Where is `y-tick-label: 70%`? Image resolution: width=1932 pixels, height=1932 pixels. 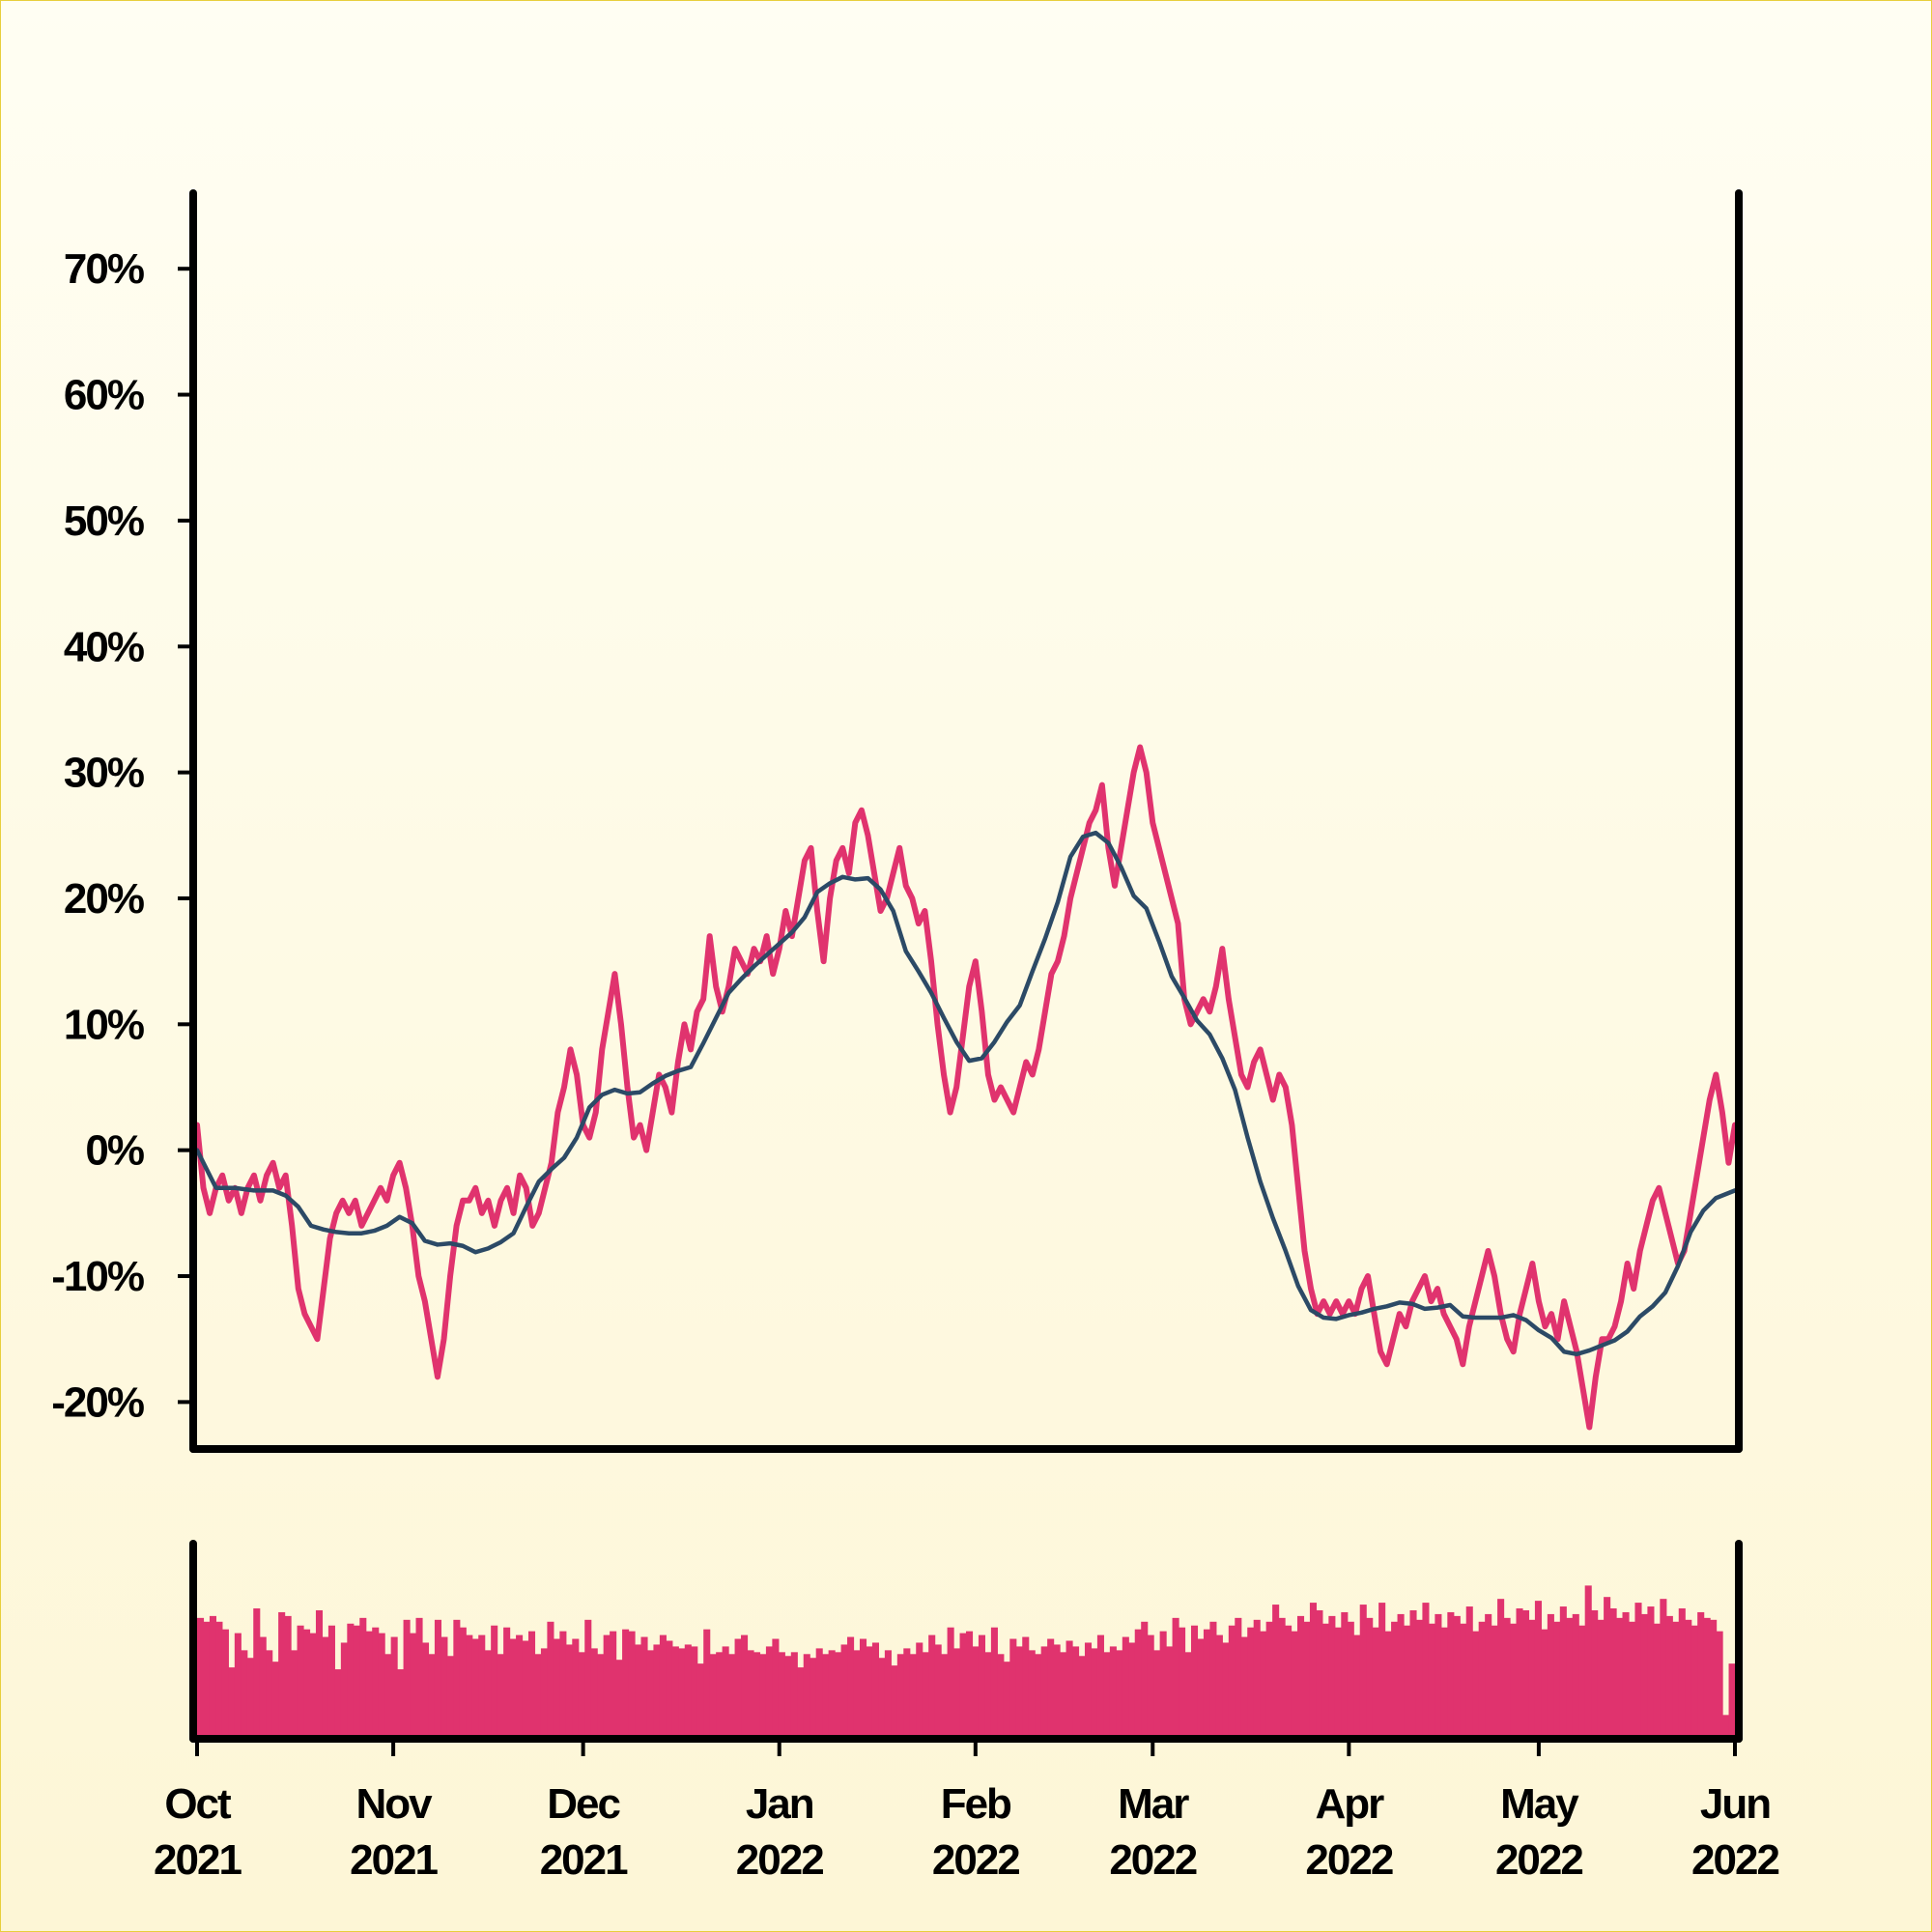 y-tick-label: 70% is located at coordinates (104, 269).